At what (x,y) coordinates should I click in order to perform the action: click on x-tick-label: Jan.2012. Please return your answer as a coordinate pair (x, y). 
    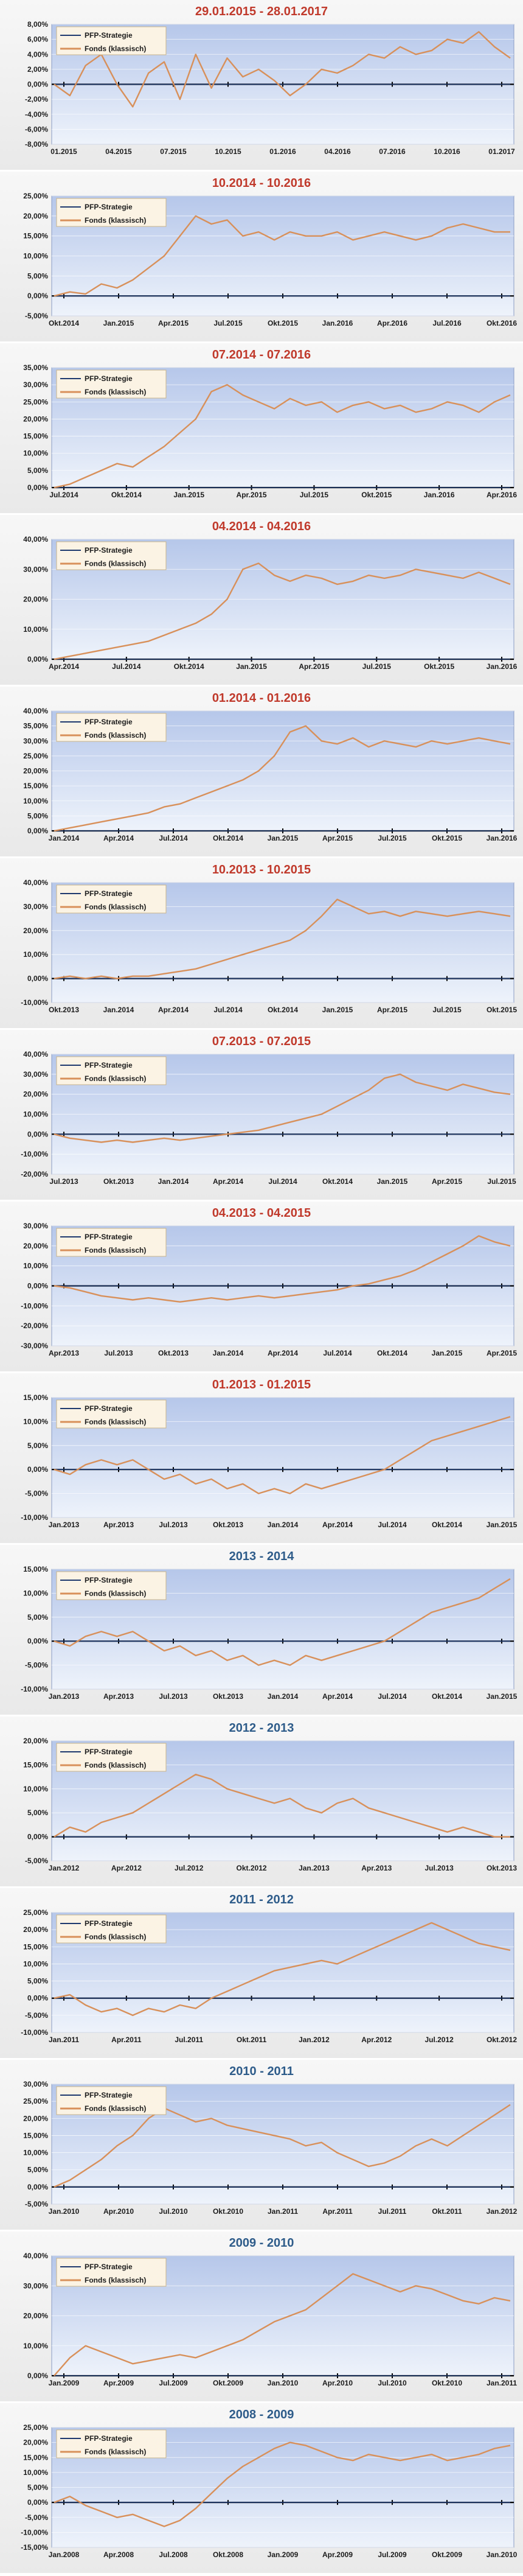
    Looking at the image, I should click on (64, 1868).